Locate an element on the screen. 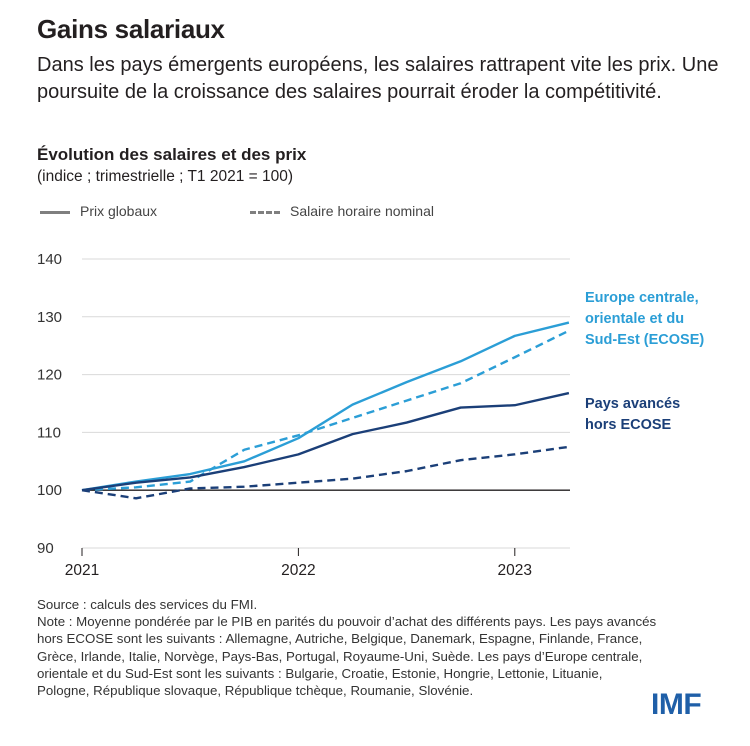 This screenshot has width=750, height=746. y-tick-label-120: 120 is located at coordinates (49, 375).